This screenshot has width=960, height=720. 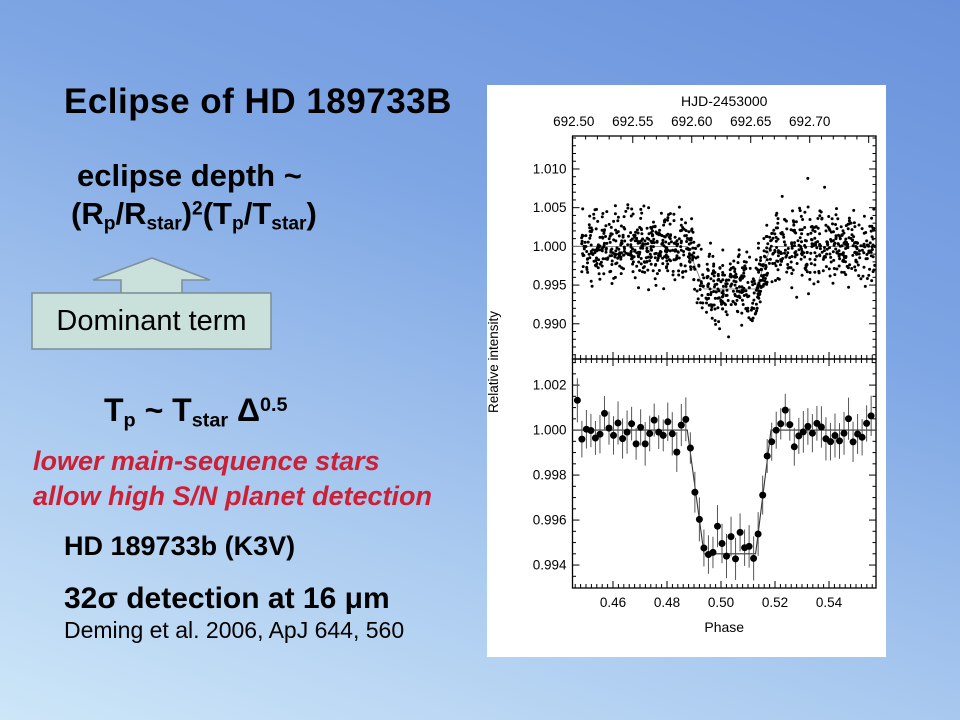 I want to click on callout-label: Dominant term, so click(x=151, y=320).